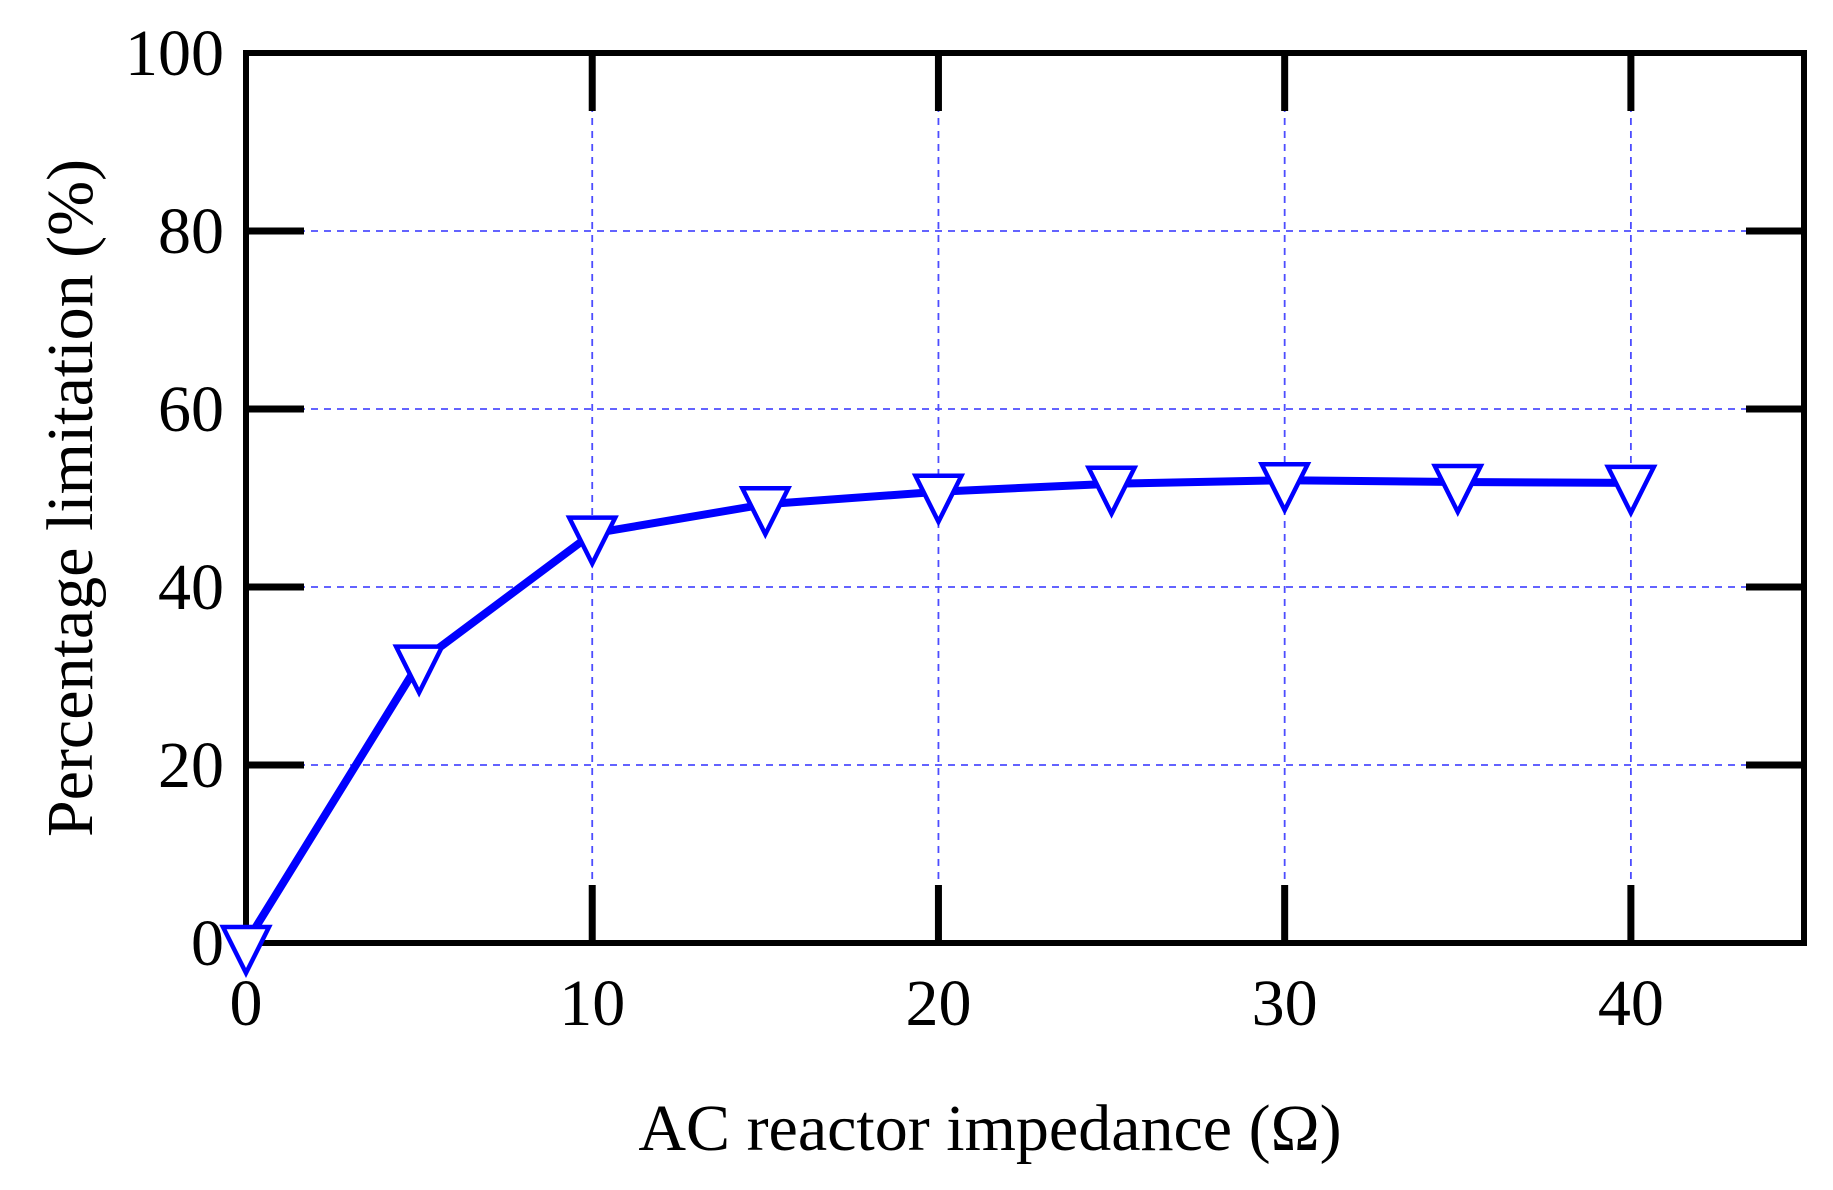 Image resolution: width=1833 pixels, height=1190 pixels. Describe the element at coordinates (592, 1003) in the screenshot. I see `x-tick-label: 10` at that location.